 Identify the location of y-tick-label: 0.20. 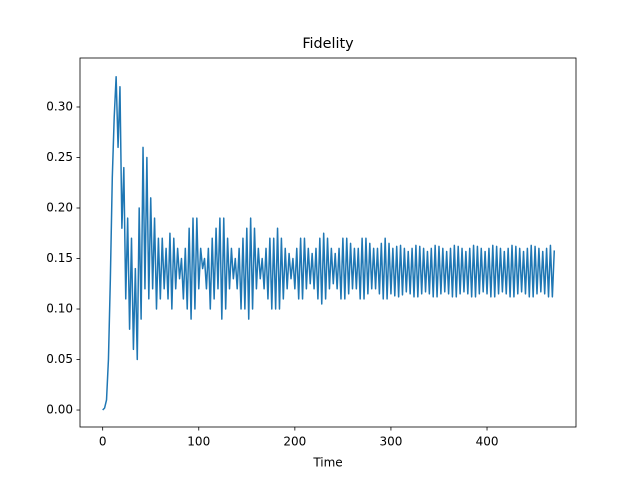
(59, 208).